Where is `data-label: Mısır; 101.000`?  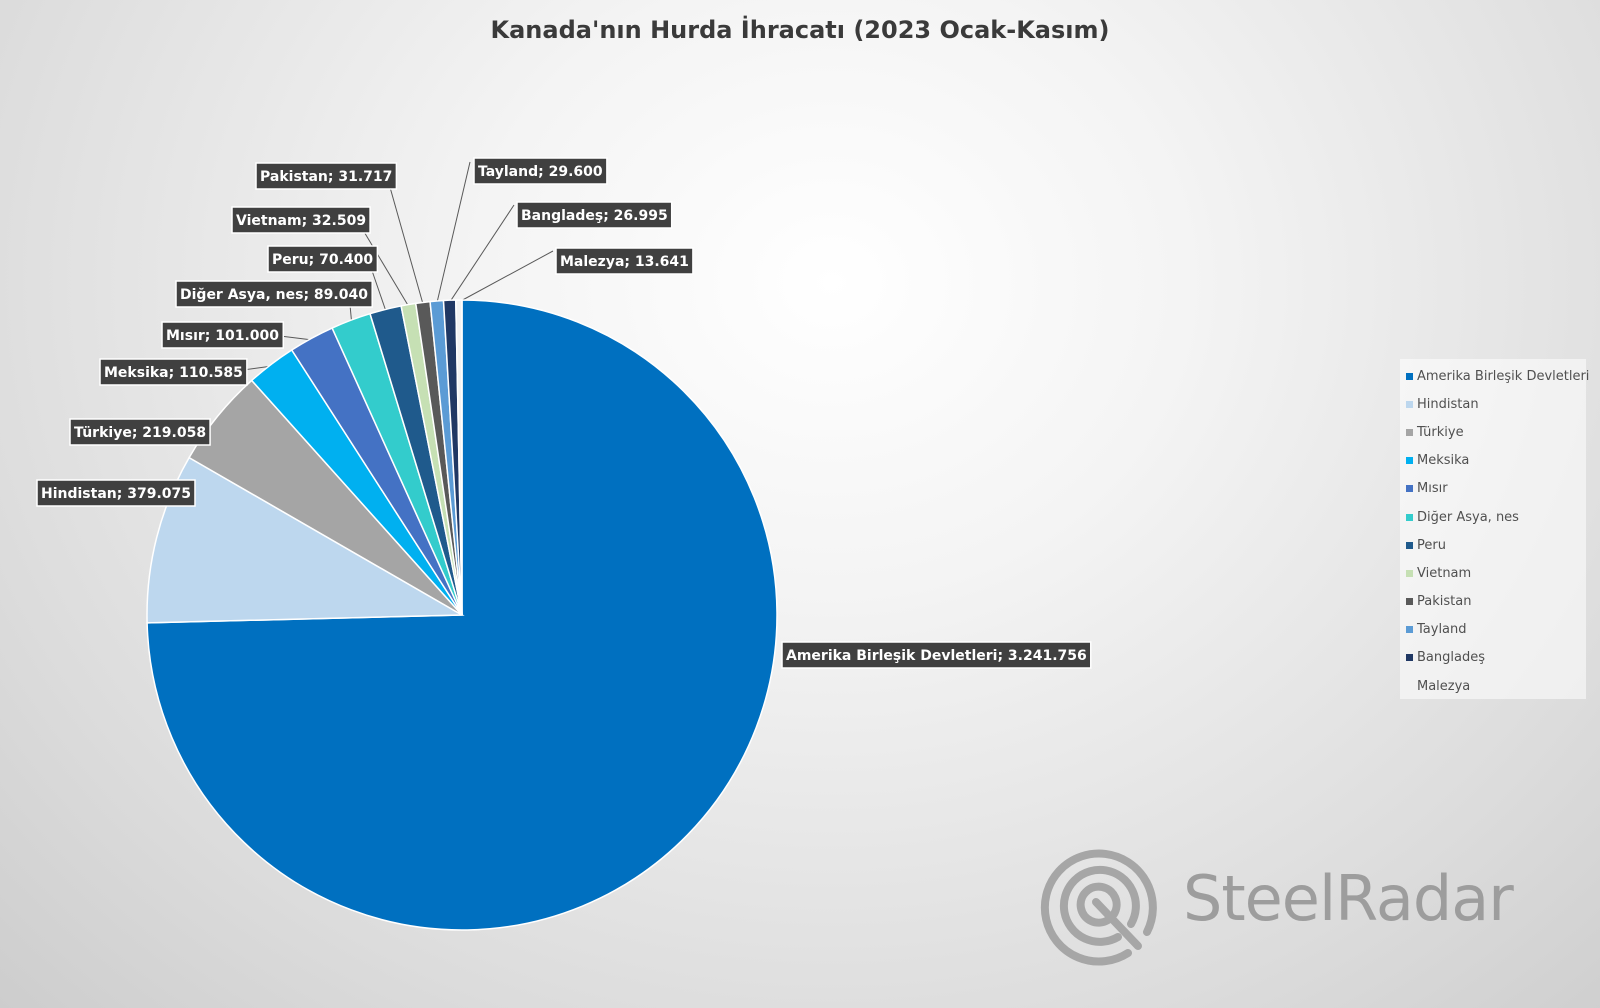 data-label: Mısır; 101.000 is located at coordinates (223, 335).